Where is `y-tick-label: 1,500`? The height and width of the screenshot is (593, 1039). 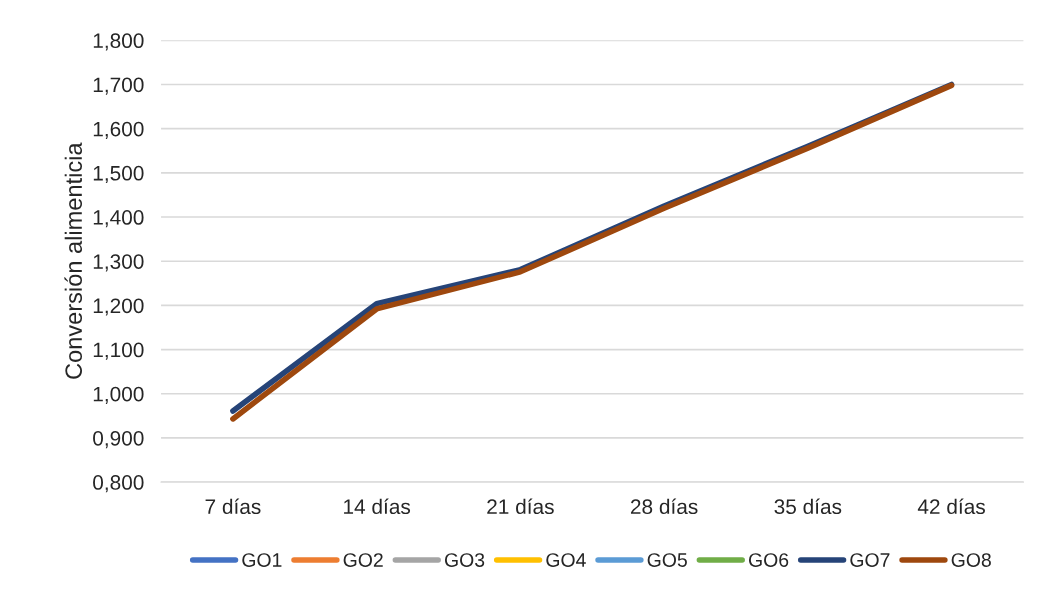
y-tick-label: 1,500 is located at coordinates (118, 174).